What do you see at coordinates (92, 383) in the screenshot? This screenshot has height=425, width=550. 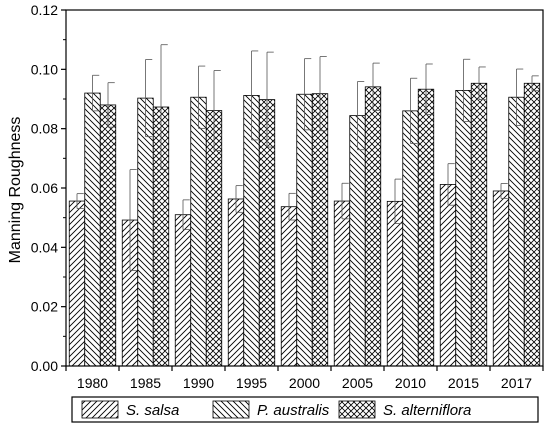 I see `x-tick-label: 1980` at bounding box center [92, 383].